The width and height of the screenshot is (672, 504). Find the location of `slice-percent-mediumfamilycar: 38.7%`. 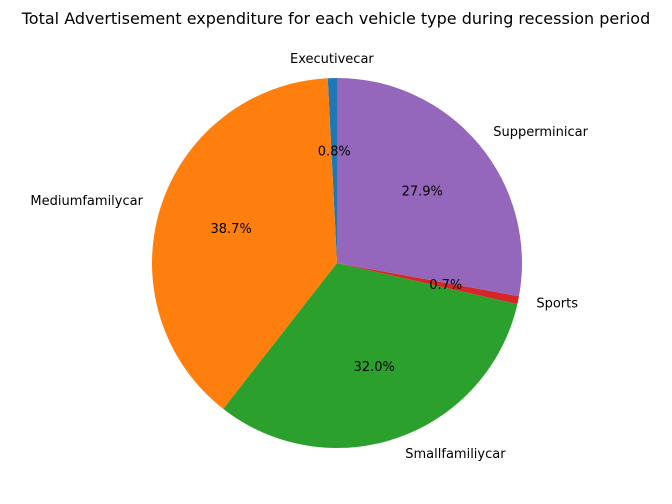

slice-percent-mediumfamilycar: 38.7% is located at coordinates (231, 229).